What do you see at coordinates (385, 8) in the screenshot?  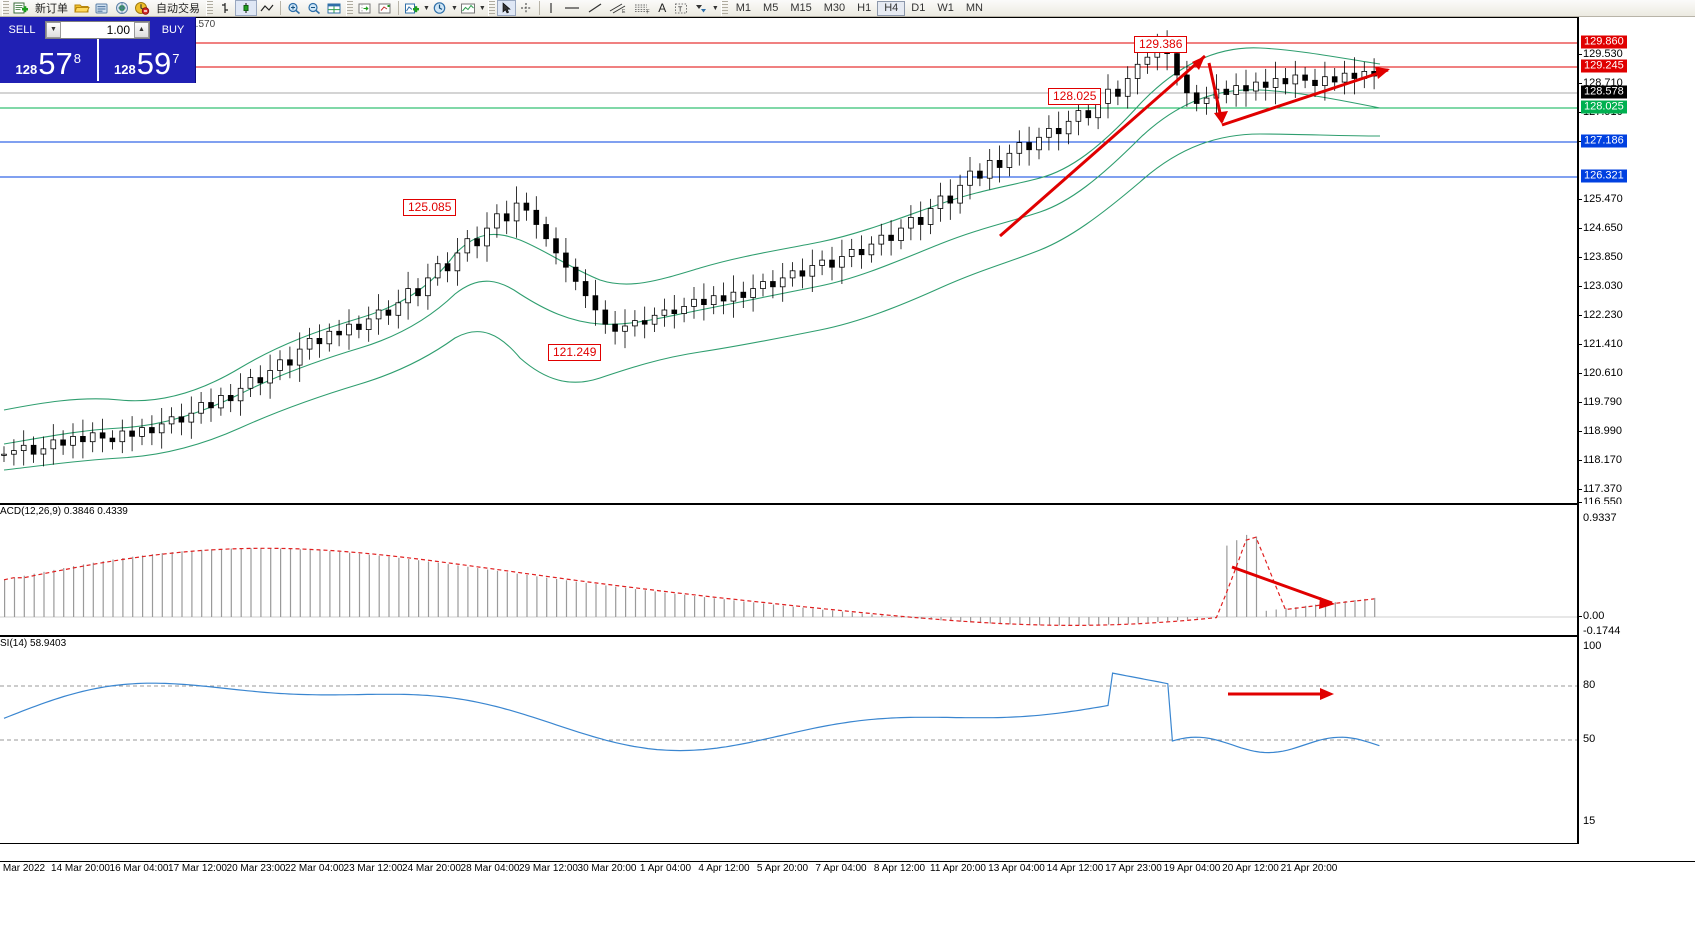 I see `chart-autoscroll-icon` at bounding box center [385, 8].